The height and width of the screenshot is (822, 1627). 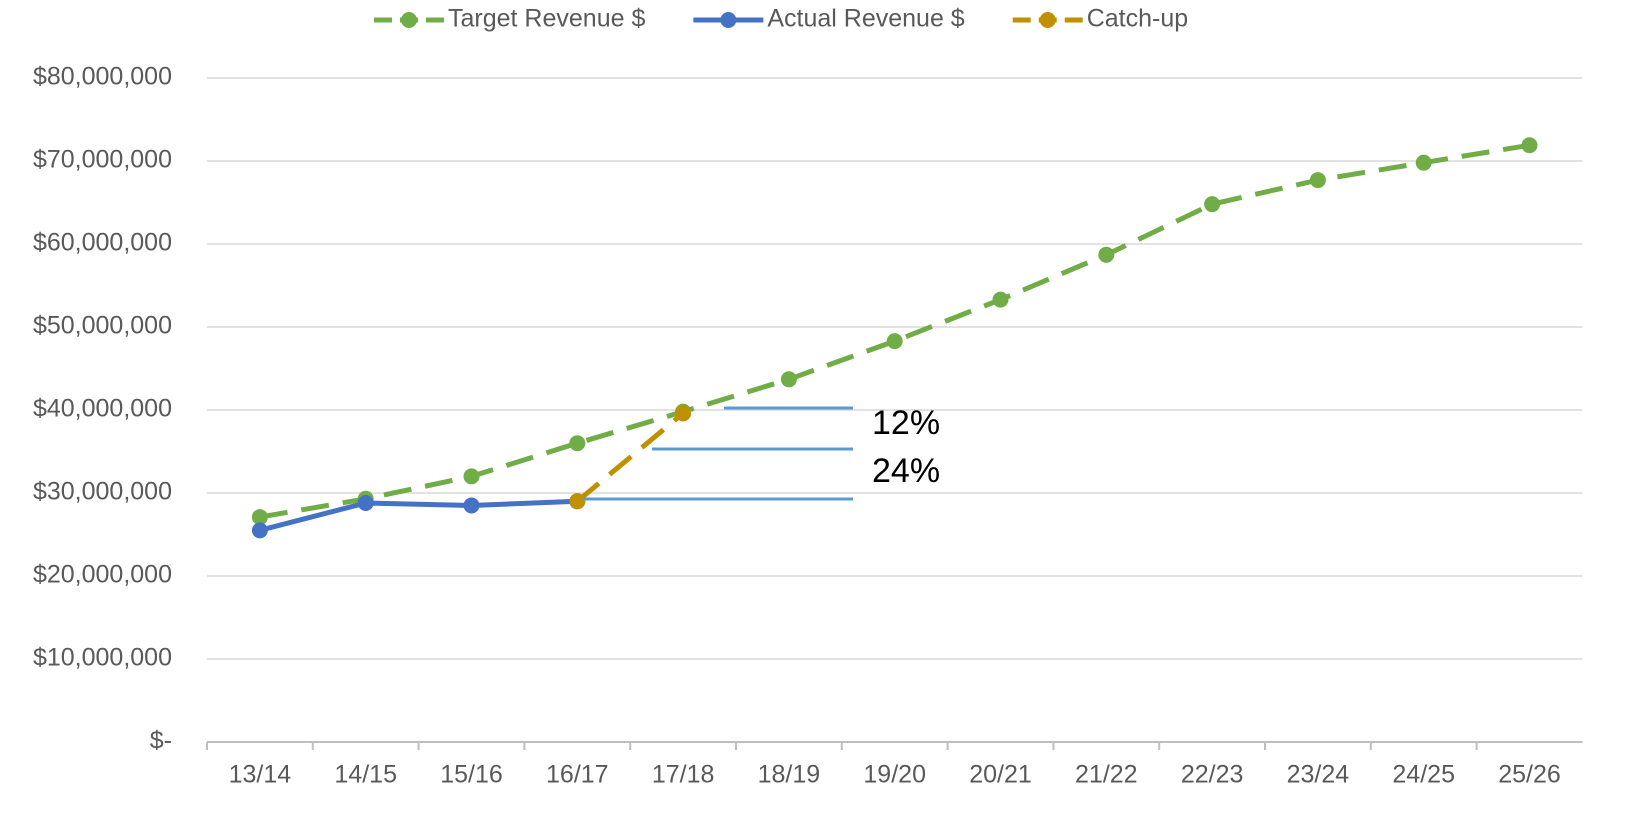 I want to click on legend-label: Actual Revenue $, so click(x=865, y=19).